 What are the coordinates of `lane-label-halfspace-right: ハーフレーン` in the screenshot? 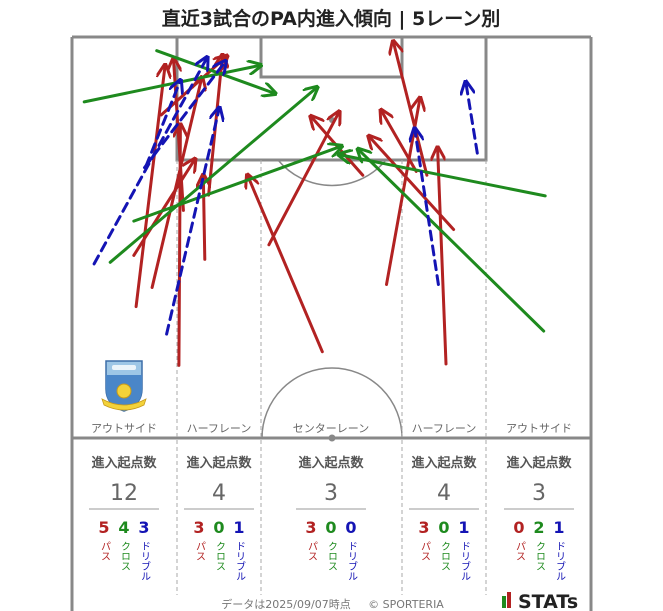 It's located at (444, 428).